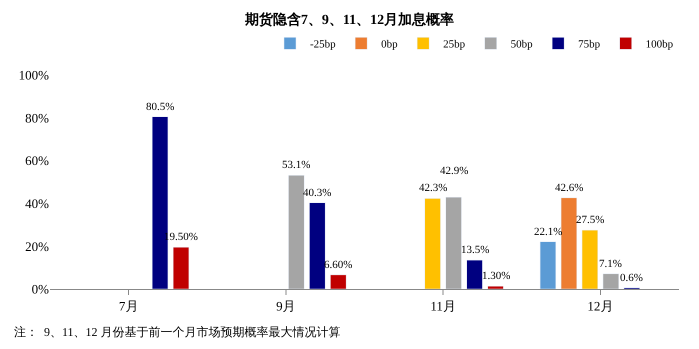 The width and height of the screenshot is (699, 349). What do you see at coordinates (454, 44) in the screenshot?
I see `legend-label: 25bp` at bounding box center [454, 44].